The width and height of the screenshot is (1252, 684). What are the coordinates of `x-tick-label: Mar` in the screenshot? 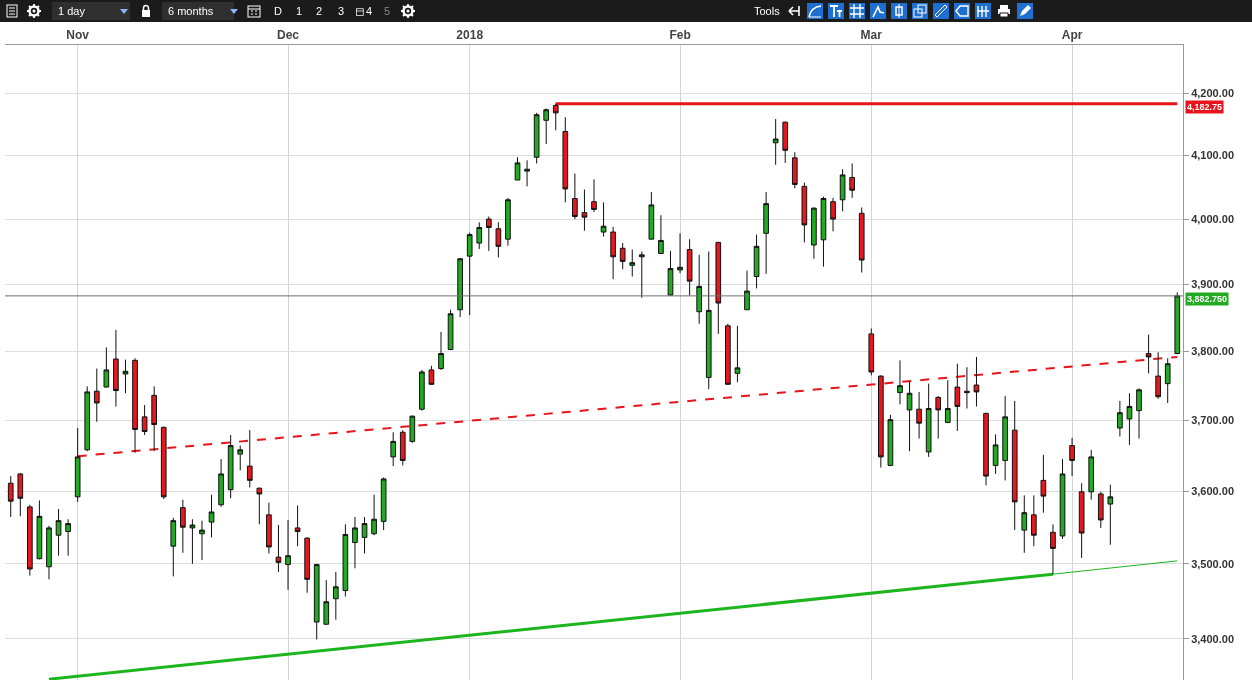 It's located at (871, 35).